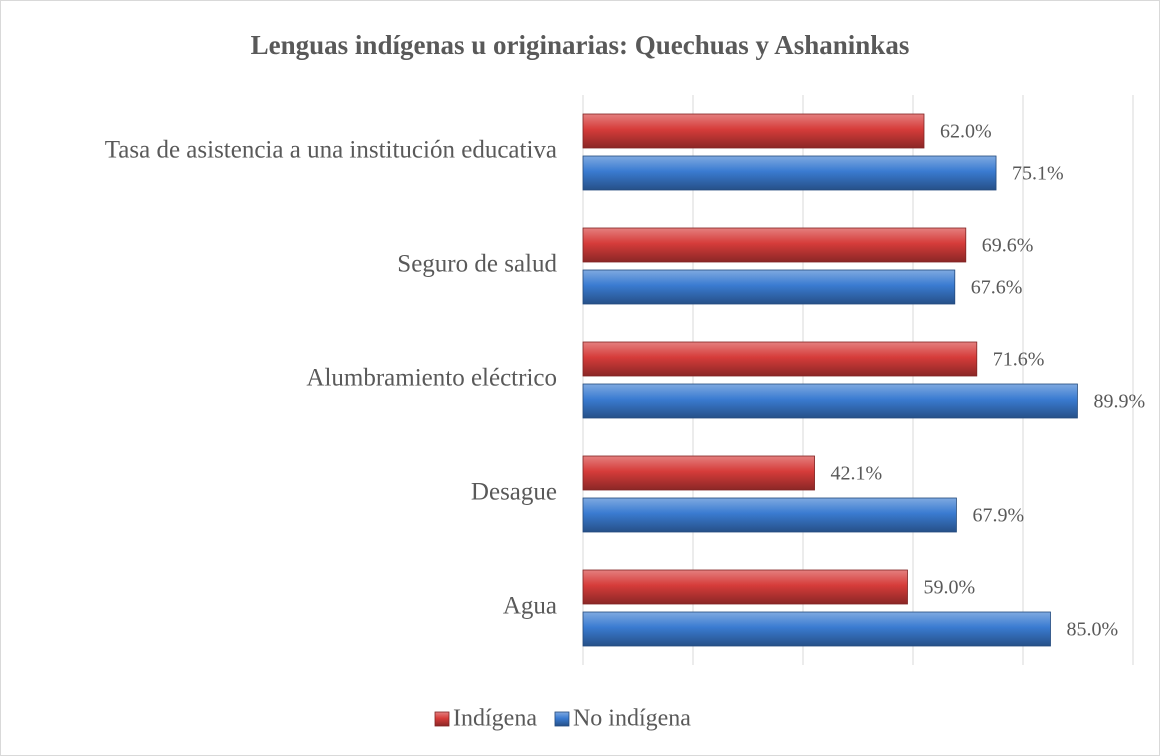  I want to click on data-label: 89.9%, so click(1119, 402).